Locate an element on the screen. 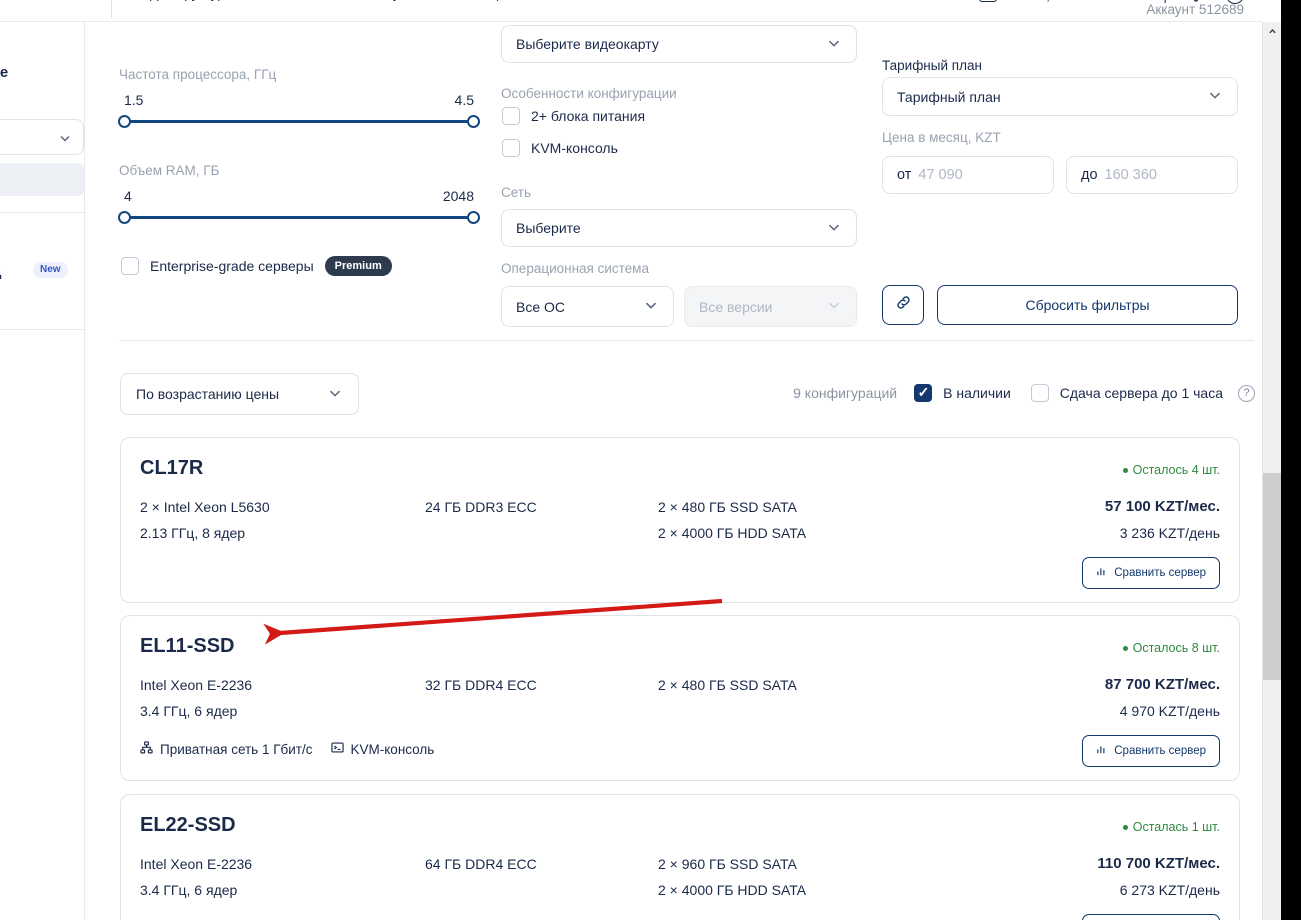 The width and height of the screenshot is (1301, 920). nav-right-group: 55 997,81 KZT 1 месяц is located at coordinates (1111, 2).